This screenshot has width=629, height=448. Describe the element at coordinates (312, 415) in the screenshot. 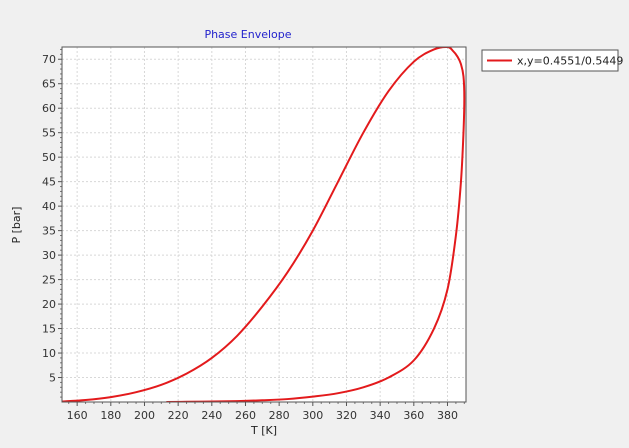

I see `x-tick-label: 300` at that location.